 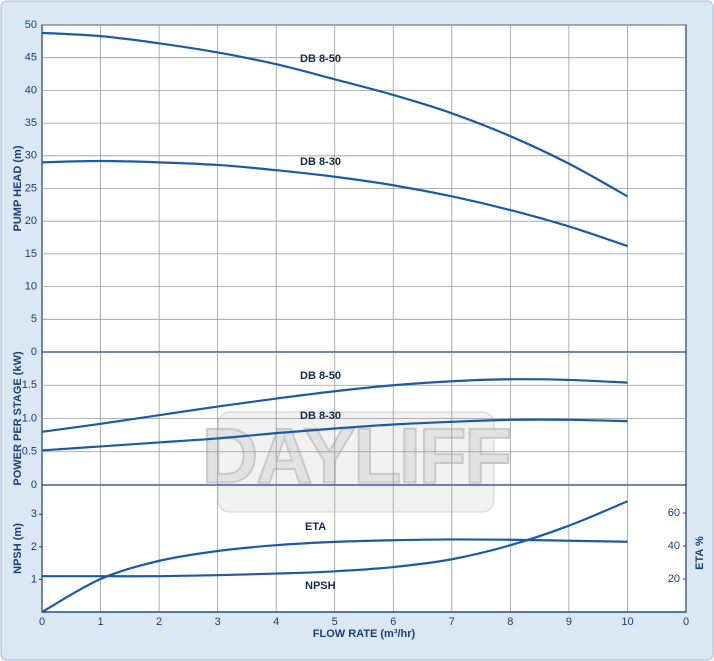 I want to click on y2-tick-label: 60, so click(x=674, y=513).